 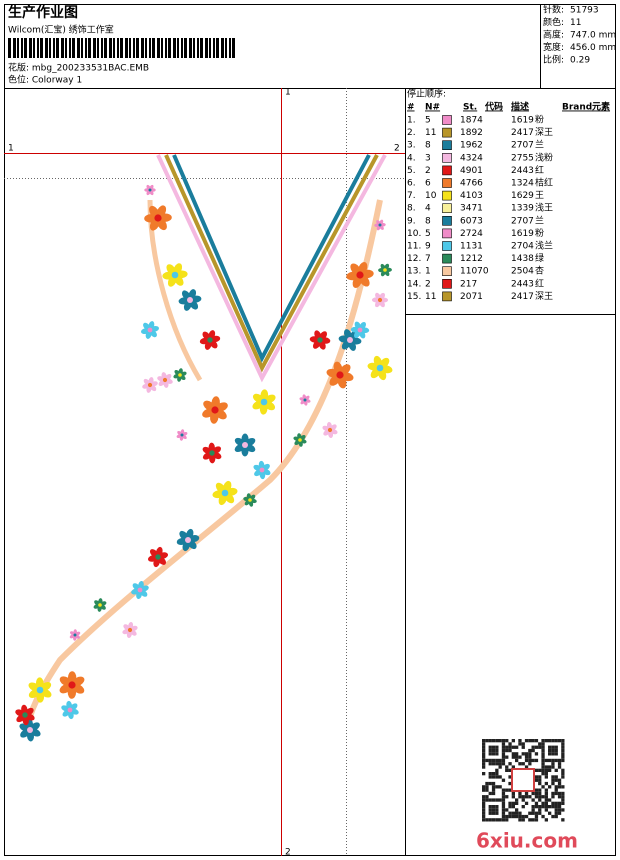 I want to click on description: 绿, so click(x=539, y=258).